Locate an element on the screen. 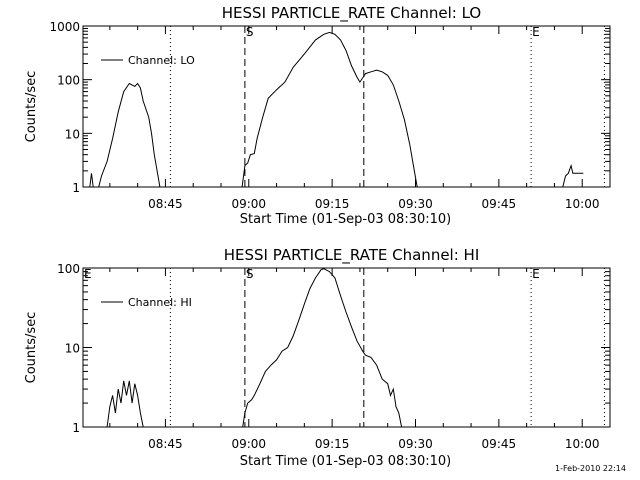 This screenshot has width=640, height=480. y-tick-label: 1000 is located at coordinates (64, 27).